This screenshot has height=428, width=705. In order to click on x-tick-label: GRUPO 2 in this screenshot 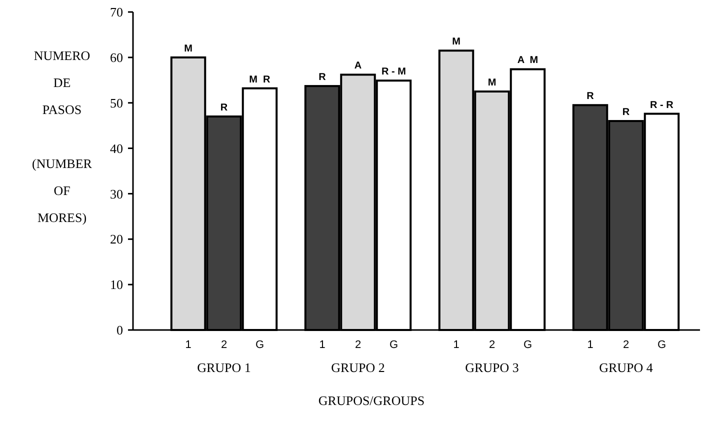, I will do `click(358, 367)`.